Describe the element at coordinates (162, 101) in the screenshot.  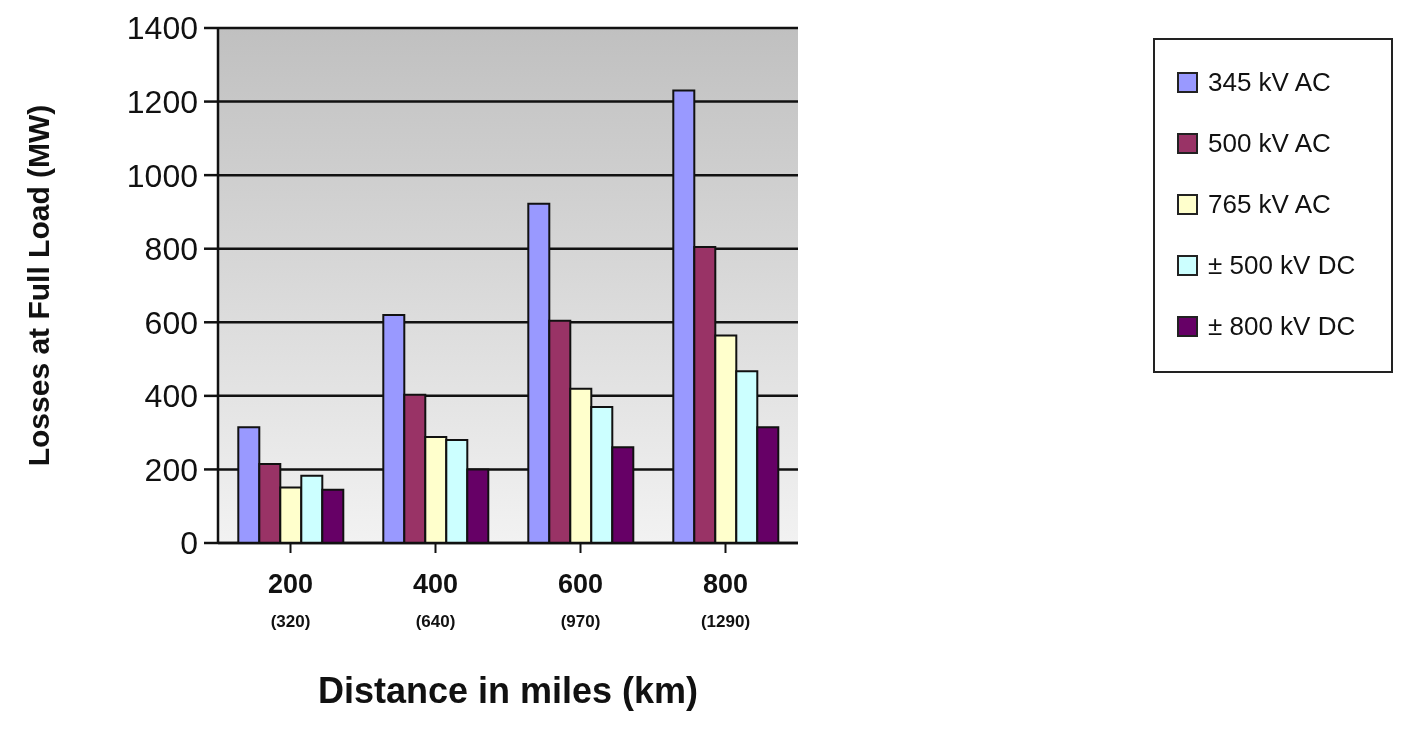
I see `y-tick-label: 1200` at that location.